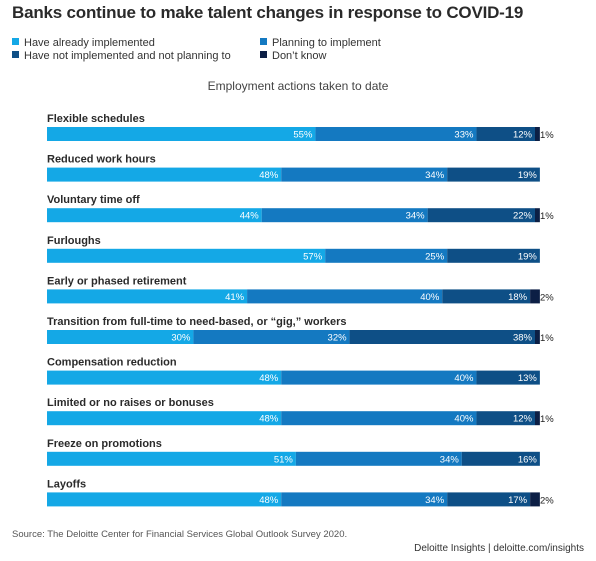  Describe the element at coordinates (93, 200) in the screenshot. I see `category-label: Voluntary time off` at that location.